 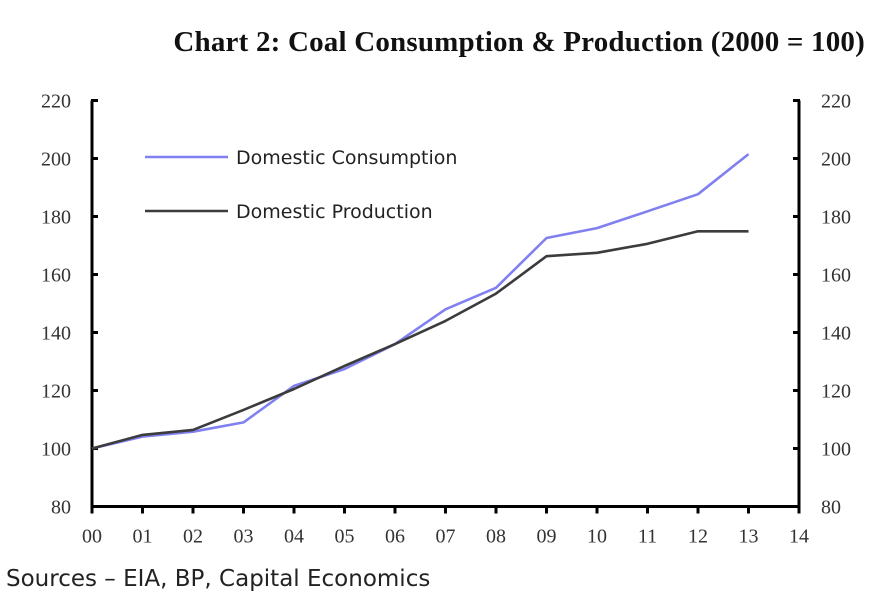 What do you see at coordinates (244, 537) in the screenshot?
I see `x-tick-label: 03` at bounding box center [244, 537].